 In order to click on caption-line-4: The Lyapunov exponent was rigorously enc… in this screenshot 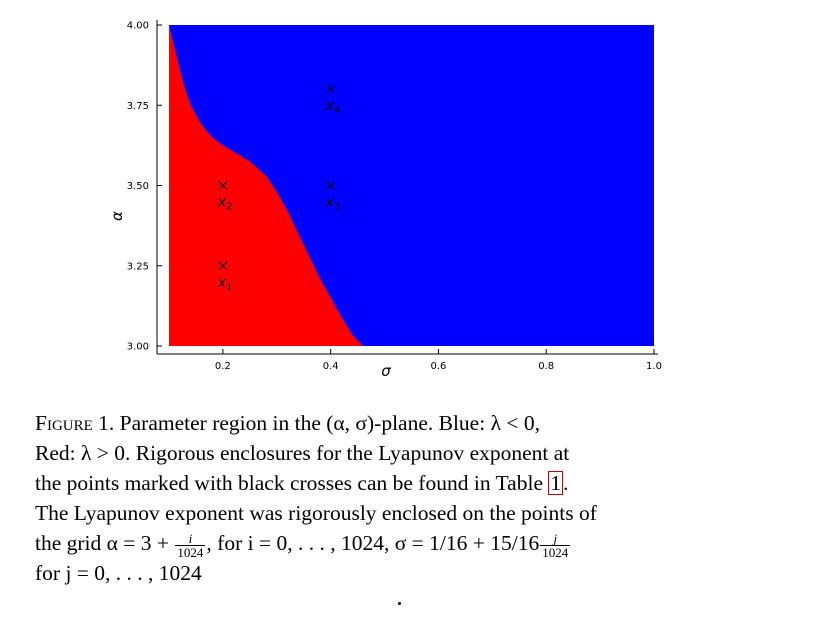, I will do `click(316, 513)`.